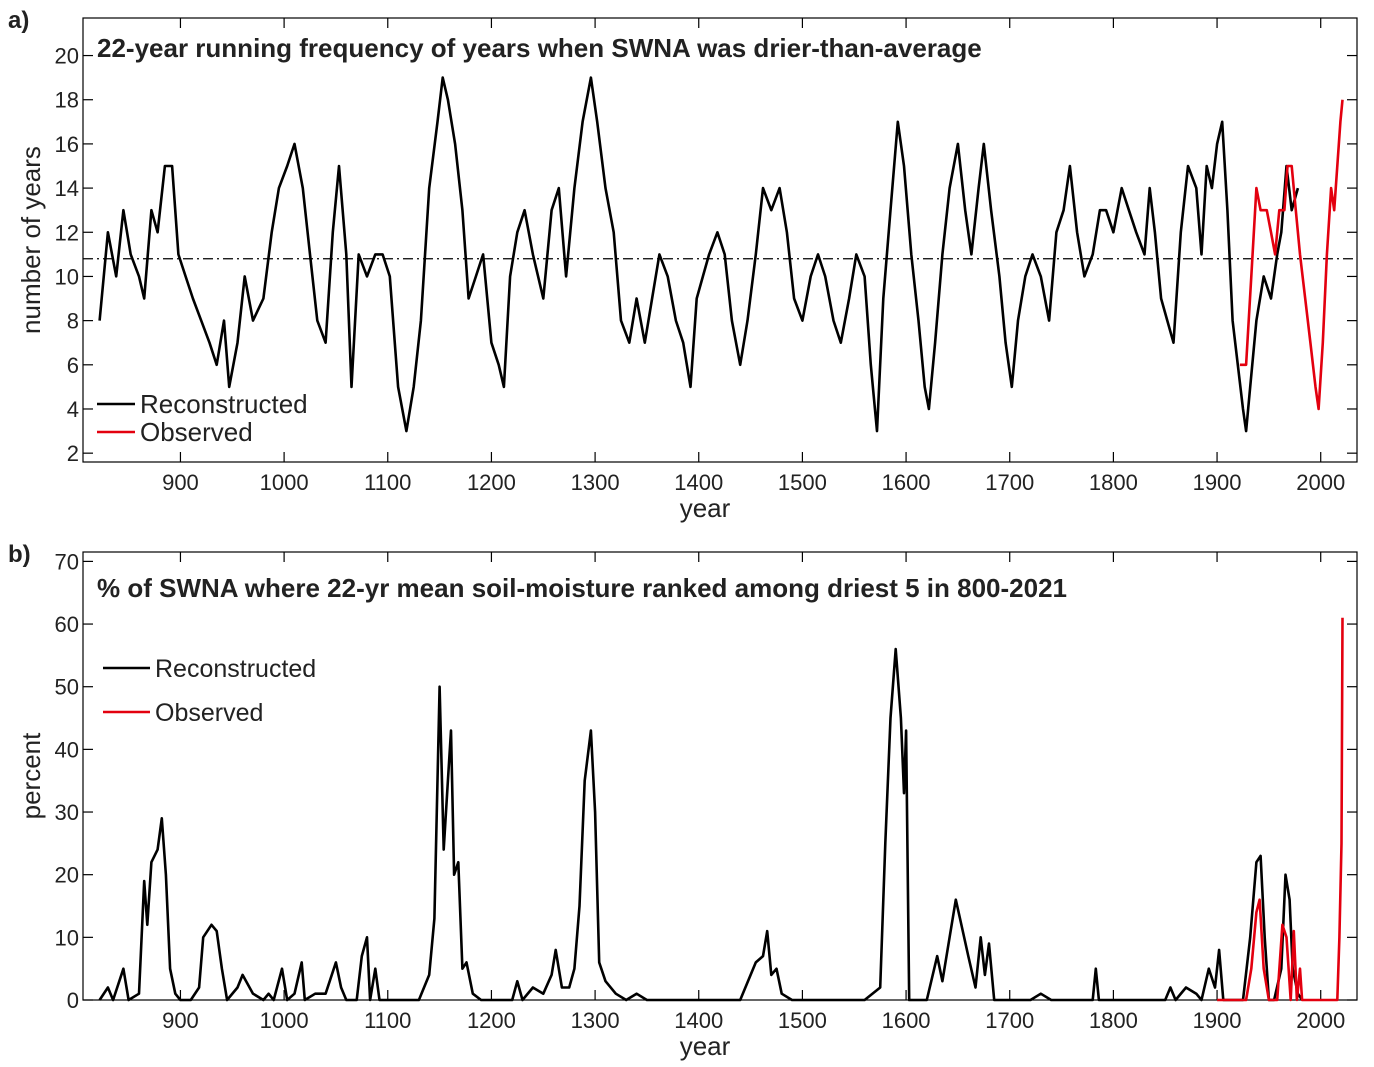 The width and height of the screenshot is (1374, 1067). I want to click on y-tick-label: 18, so click(67, 100).